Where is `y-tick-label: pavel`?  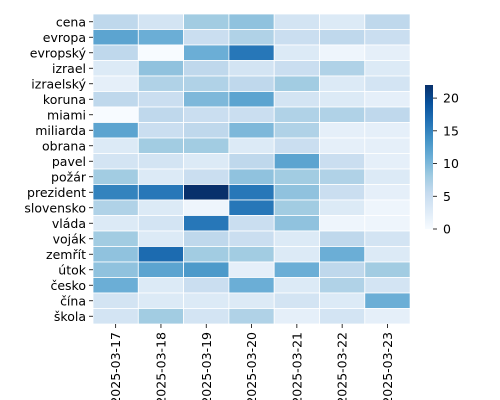 y-tick-label: pavel is located at coordinates (69, 161).